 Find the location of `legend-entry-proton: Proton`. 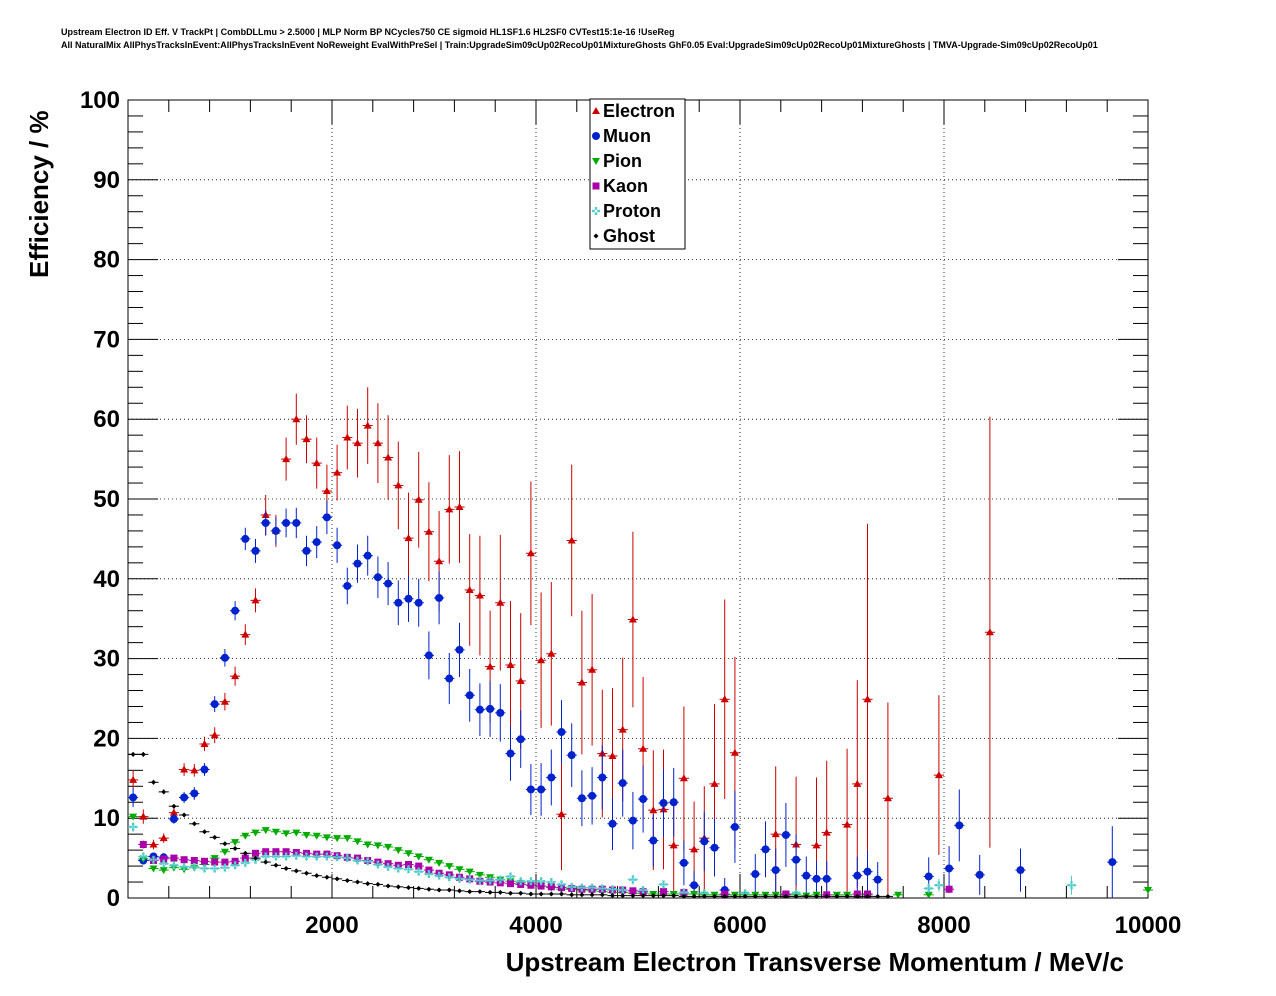

legend-entry-proton: Proton is located at coordinates (626, 211).